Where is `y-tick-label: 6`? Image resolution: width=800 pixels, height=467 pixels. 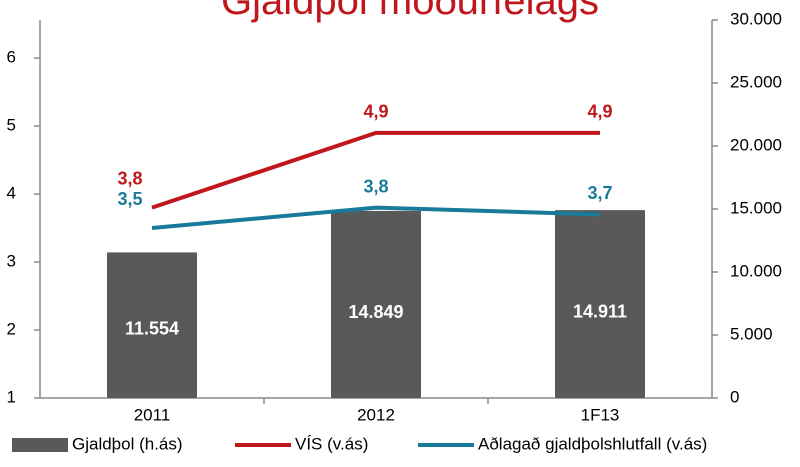
y-tick-label: 6 is located at coordinates (11, 57).